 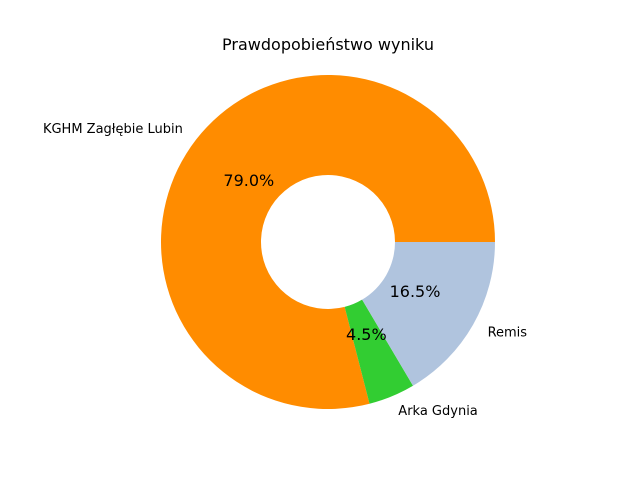 I want to click on category-label-remis: Remis, so click(x=508, y=333).